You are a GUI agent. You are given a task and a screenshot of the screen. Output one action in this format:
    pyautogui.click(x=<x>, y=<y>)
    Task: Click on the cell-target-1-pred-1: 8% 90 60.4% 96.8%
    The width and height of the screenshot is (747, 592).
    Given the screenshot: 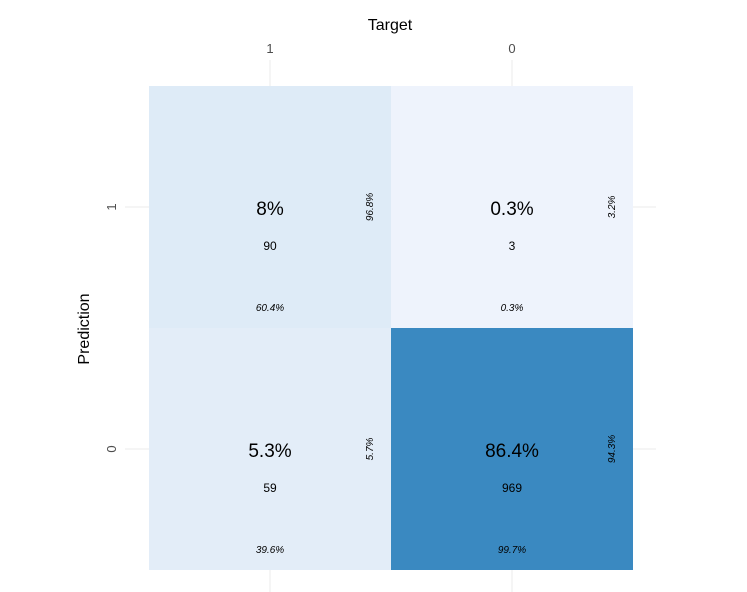 What is the action you would take?
    pyautogui.click(x=270, y=207)
    